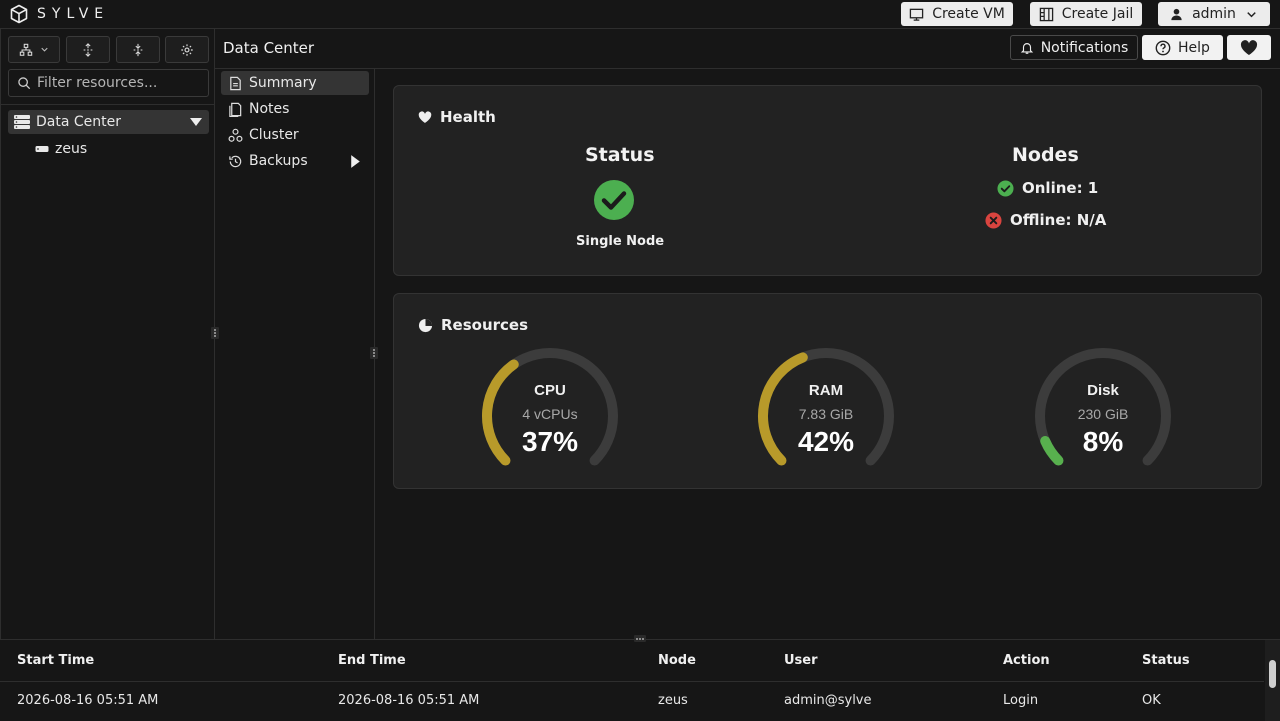 The height and width of the screenshot is (721, 1280). Describe the element at coordinates (1194, 47) in the screenshot. I see `help-label: Help` at that location.